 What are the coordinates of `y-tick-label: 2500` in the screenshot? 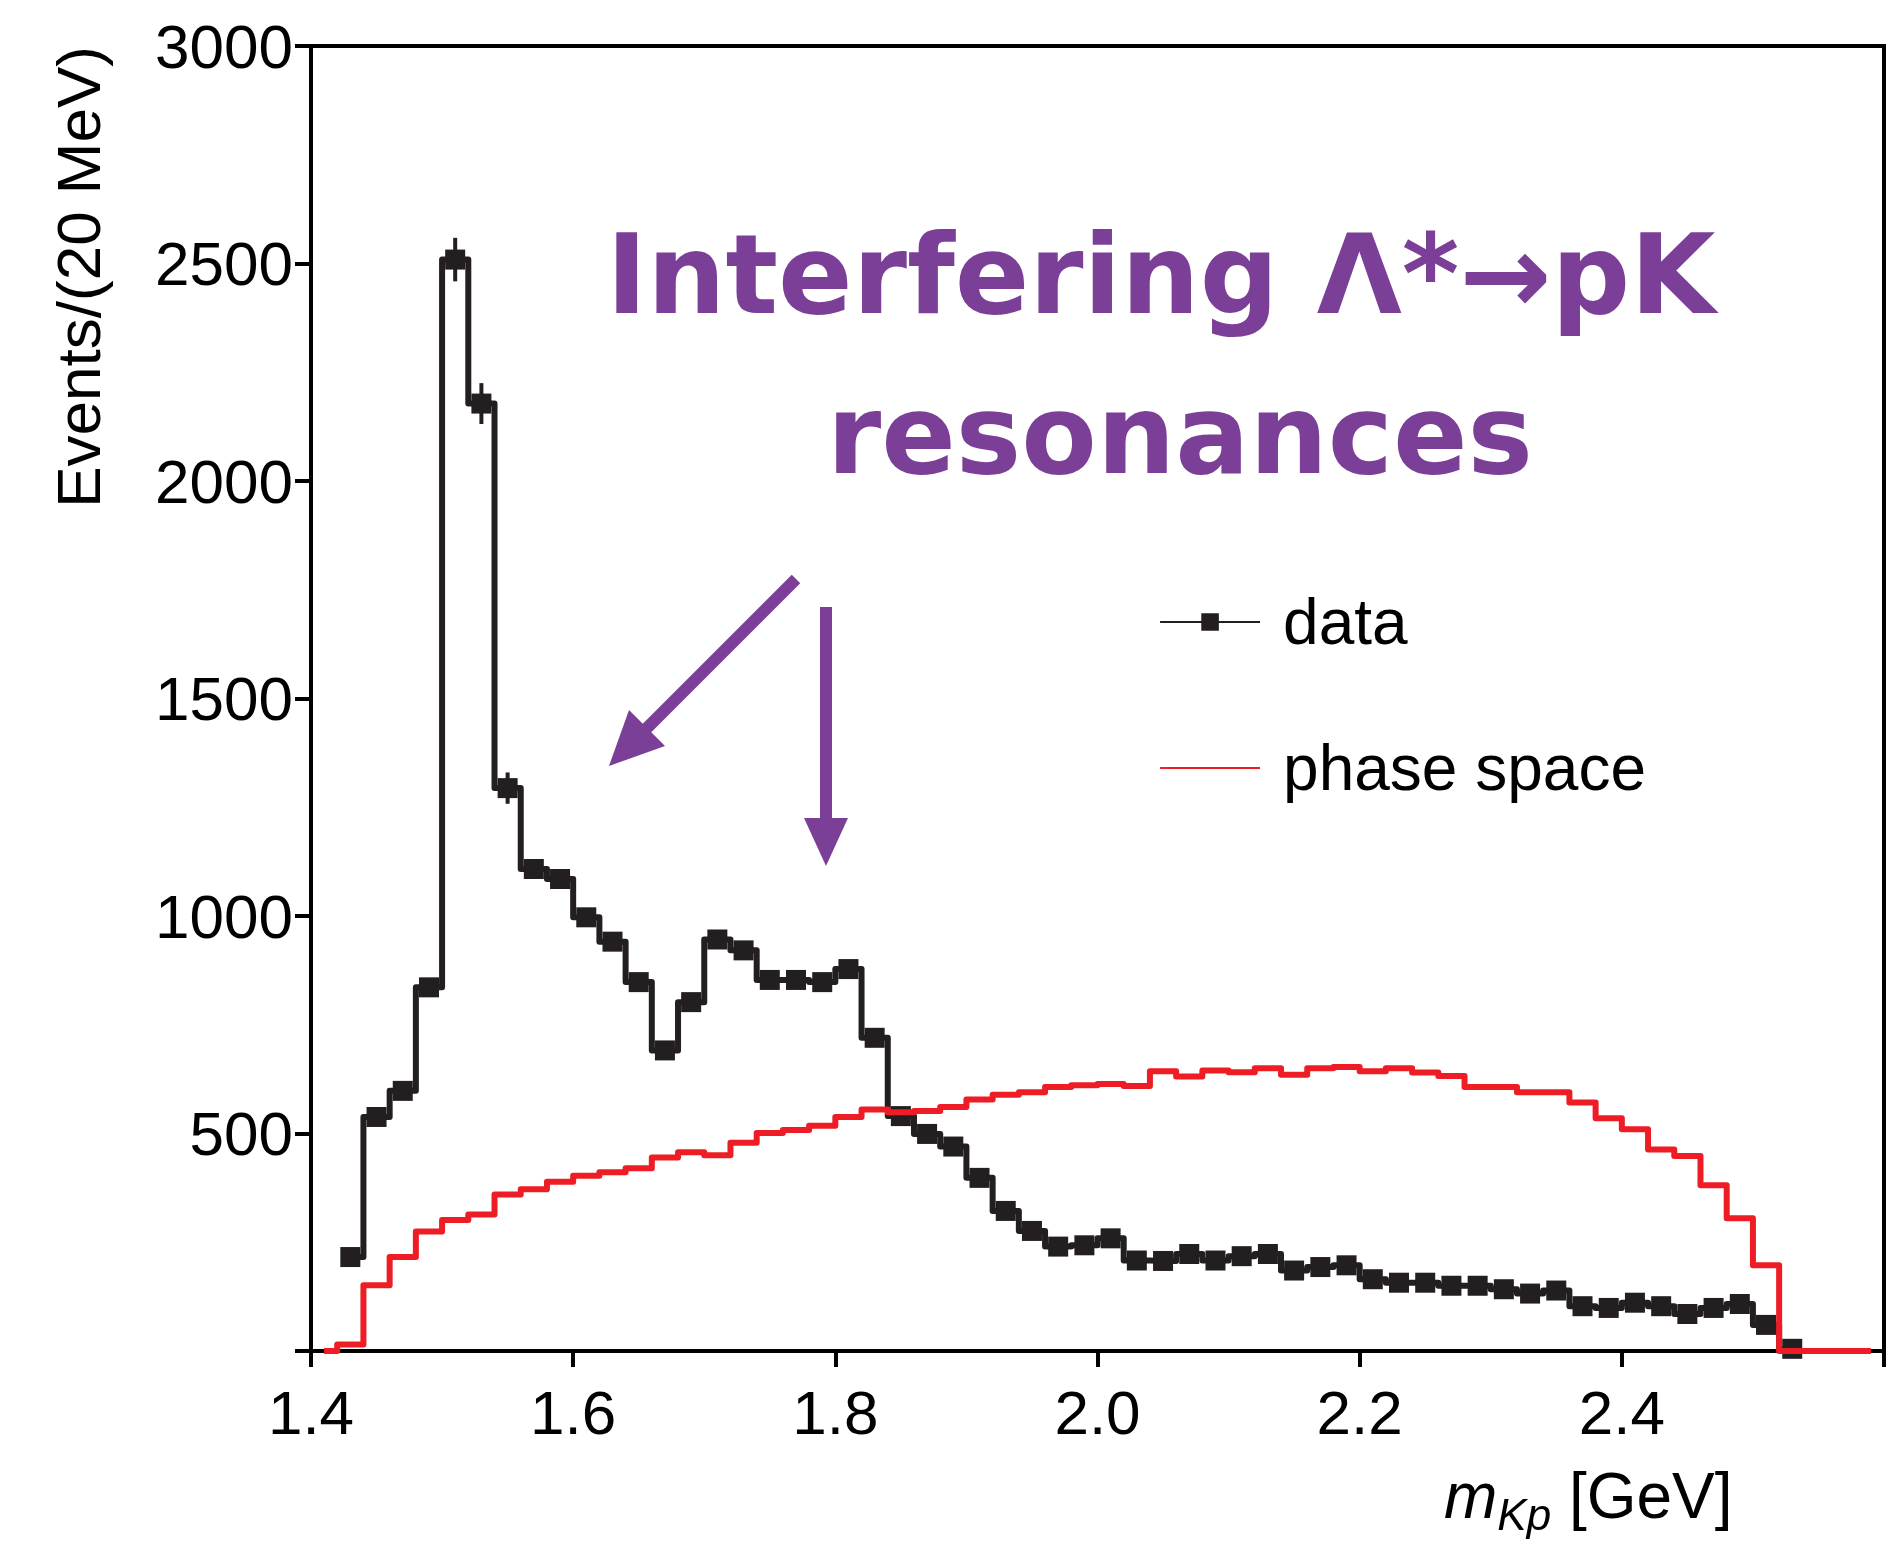 It's located at (224, 263).